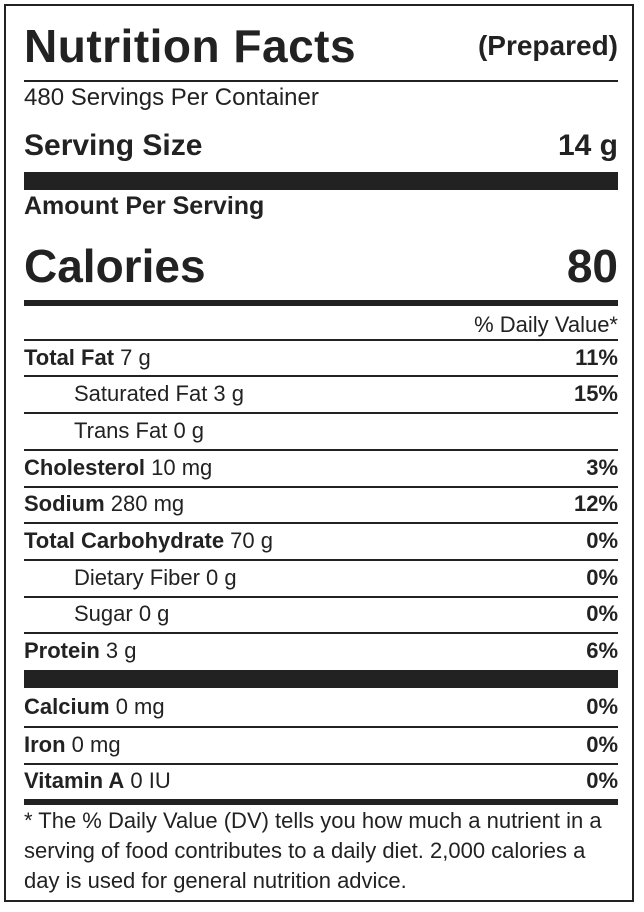 The width and height of the screenshot is (644, 912). I want to click on nutrient-label: Protein 3 g, so click(80, 650).